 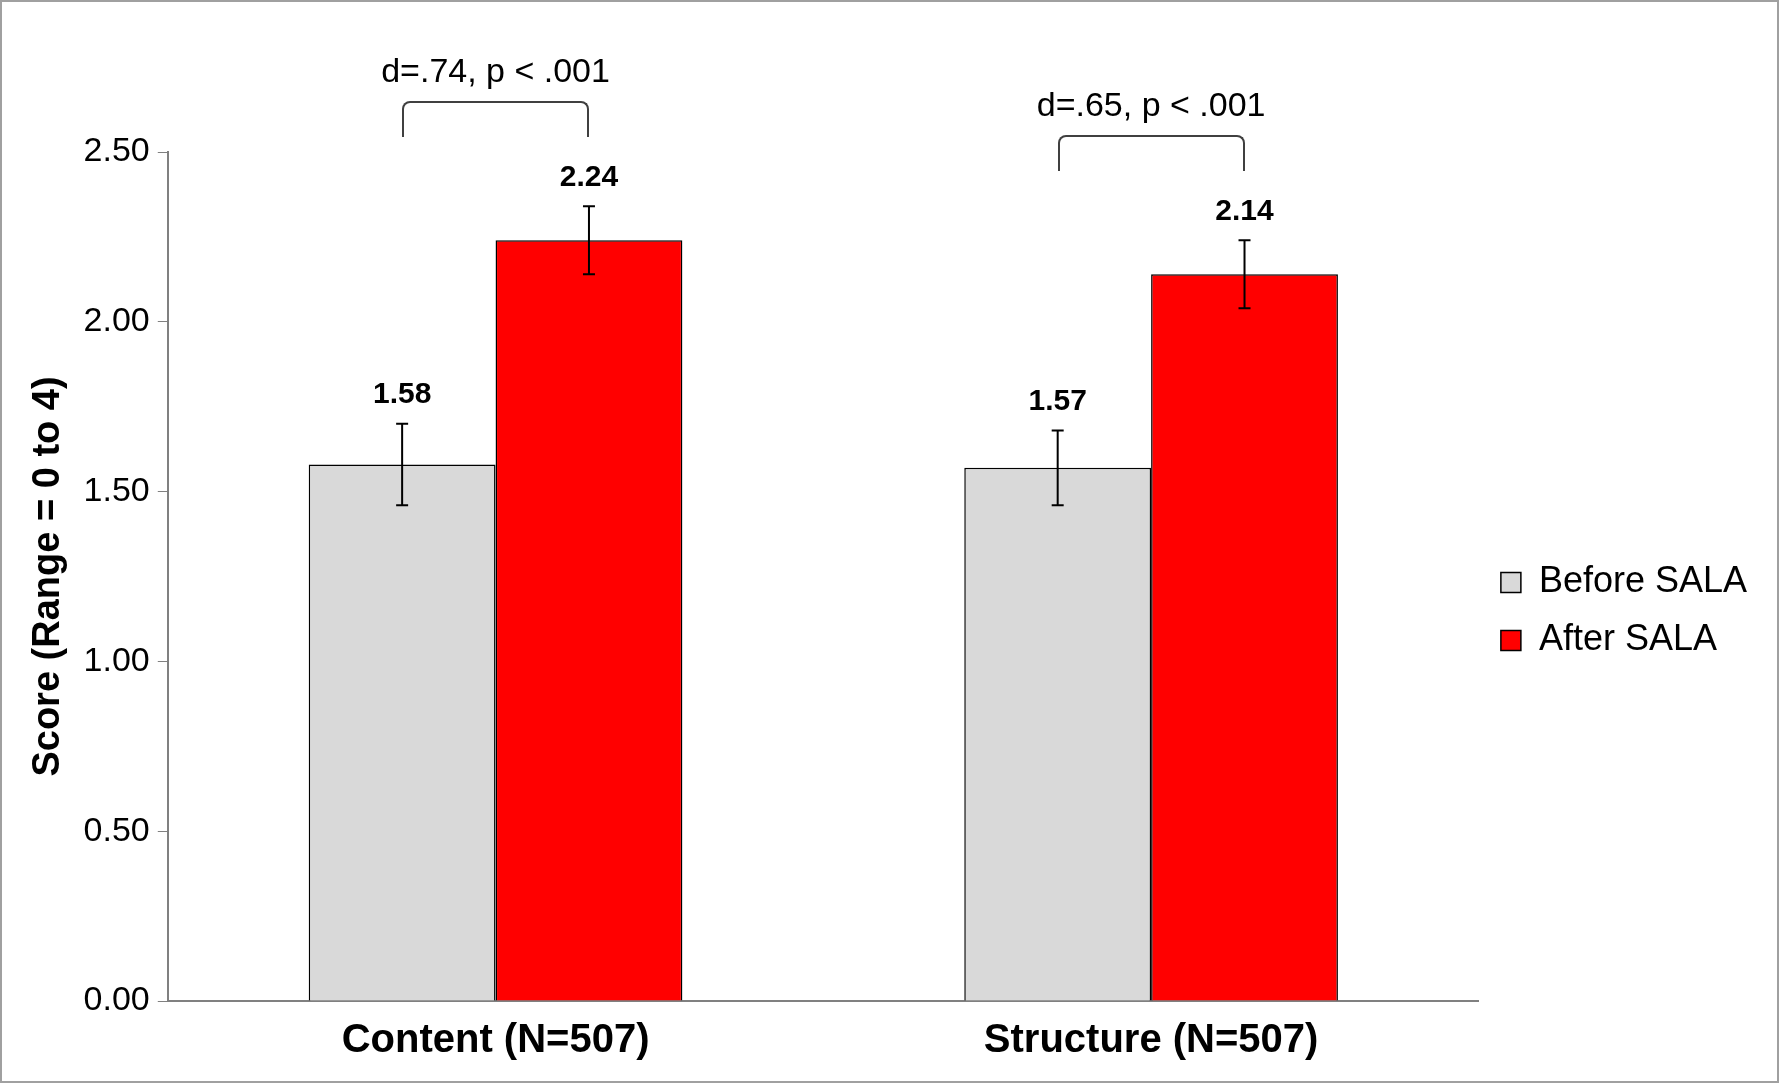 I want to click on text: d=.65, p < .001, so click(x=1151, y=103).